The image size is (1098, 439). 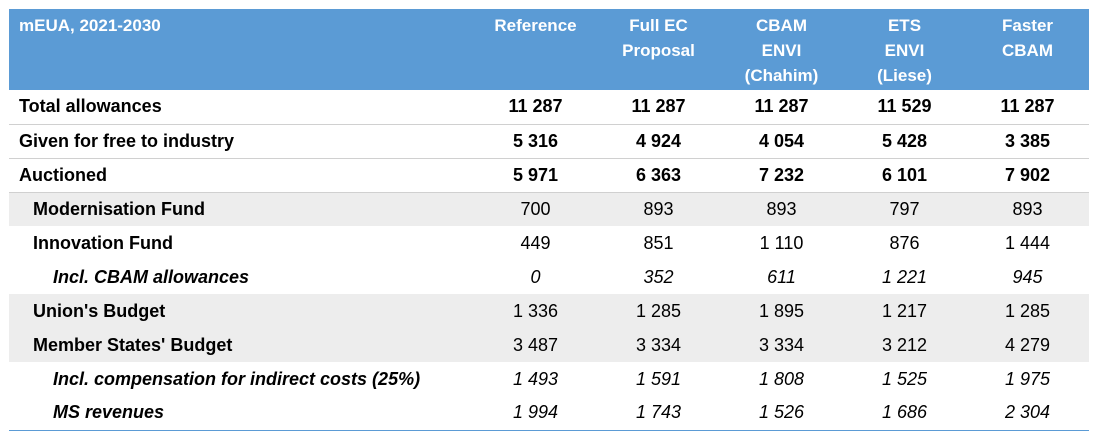 What do you see at coordinates (904, 75) in the screenshot?
I see `header-ets-envi-line-3: (Liese)` at bounding box center [904, 75].